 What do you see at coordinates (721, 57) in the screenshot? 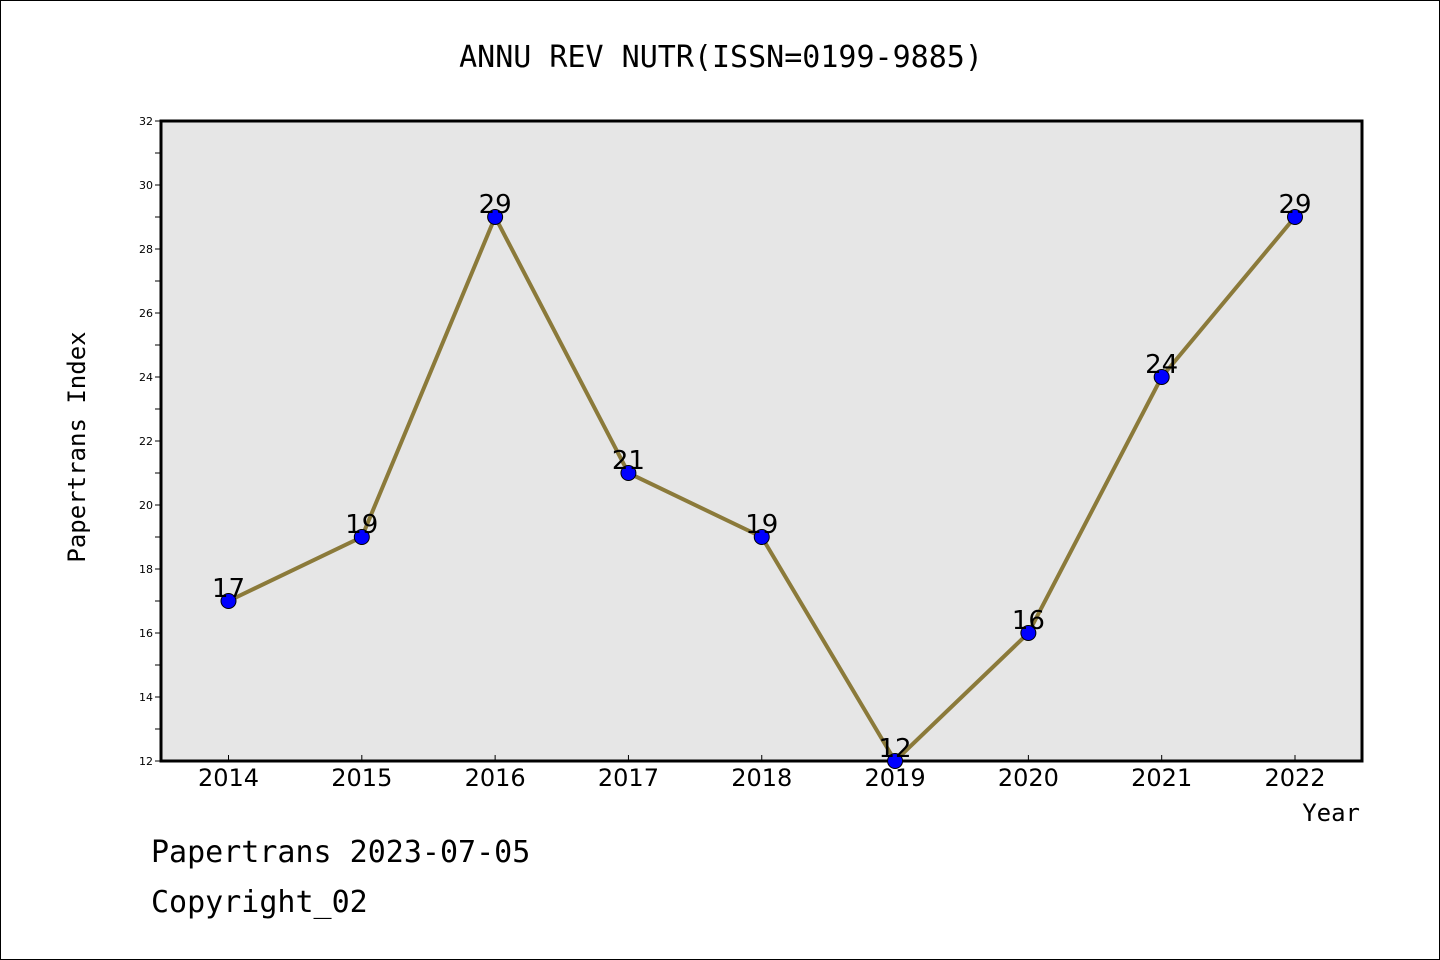
I see `chart-title: ANNU REV NUTR(ISSN=0199-9885)` at bounding box center [721, 57].